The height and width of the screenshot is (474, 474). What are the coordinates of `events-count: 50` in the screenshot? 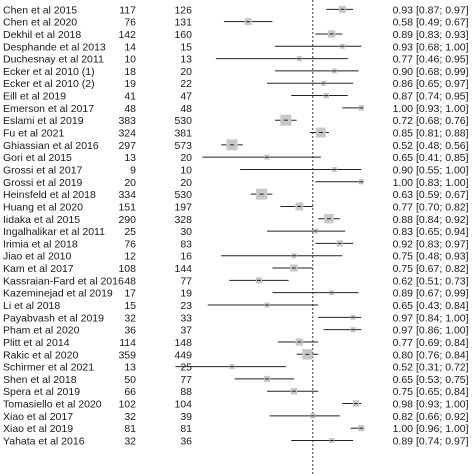 It's located at (130, 380).